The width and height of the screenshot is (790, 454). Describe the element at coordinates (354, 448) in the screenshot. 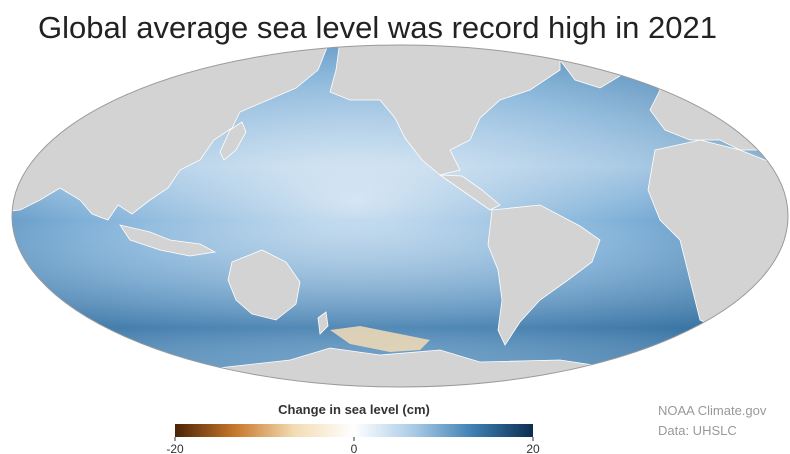

I see `colorbar-tick-label: 0` at that location.